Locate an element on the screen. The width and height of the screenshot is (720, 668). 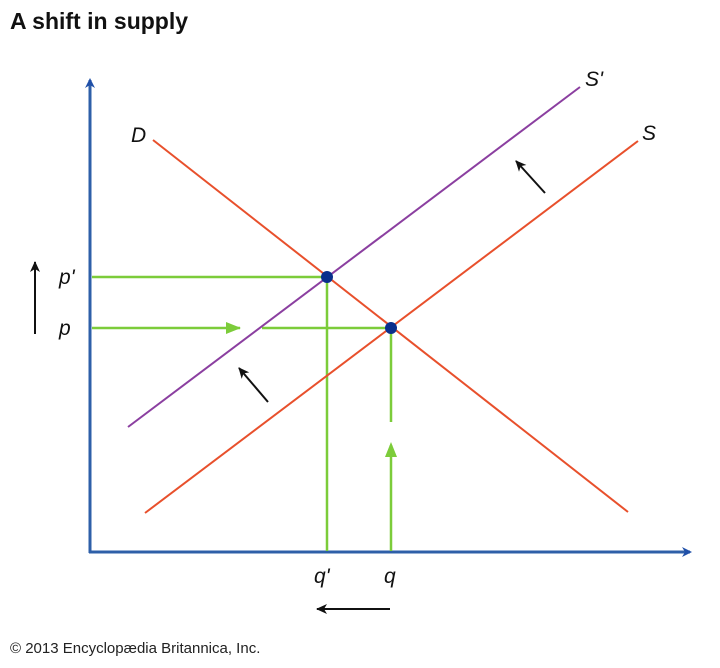
price-label: p is located at coordinates (64, 328).